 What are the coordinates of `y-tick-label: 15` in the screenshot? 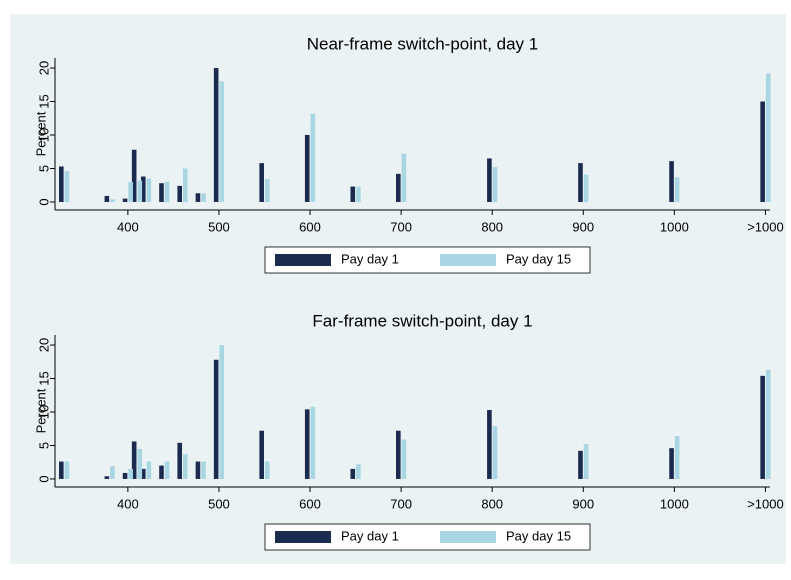 It's located at (43, 378).